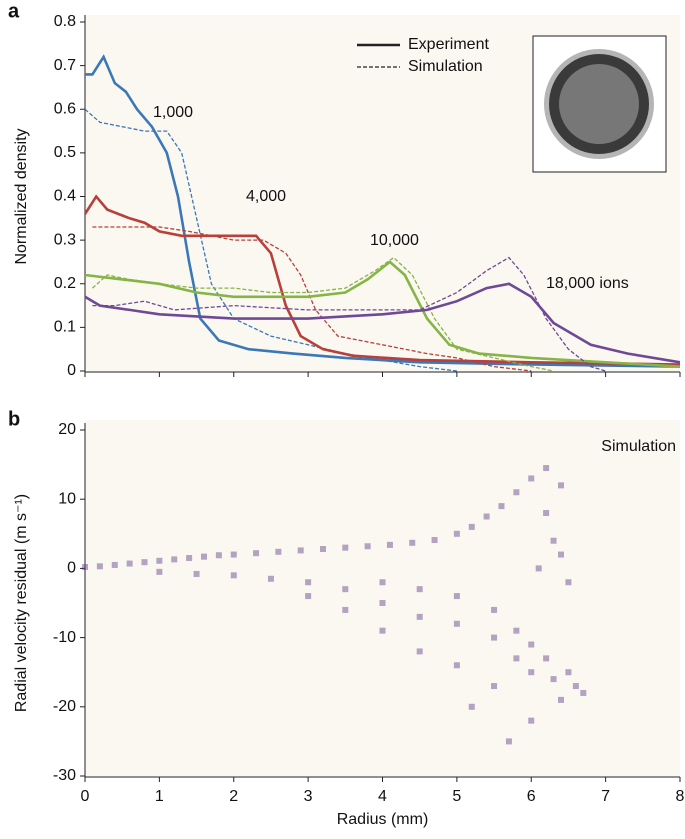  Describe the element at coordinates (65, 152) in the screenshot. I see `y-tick-label: 0.5` at that location.